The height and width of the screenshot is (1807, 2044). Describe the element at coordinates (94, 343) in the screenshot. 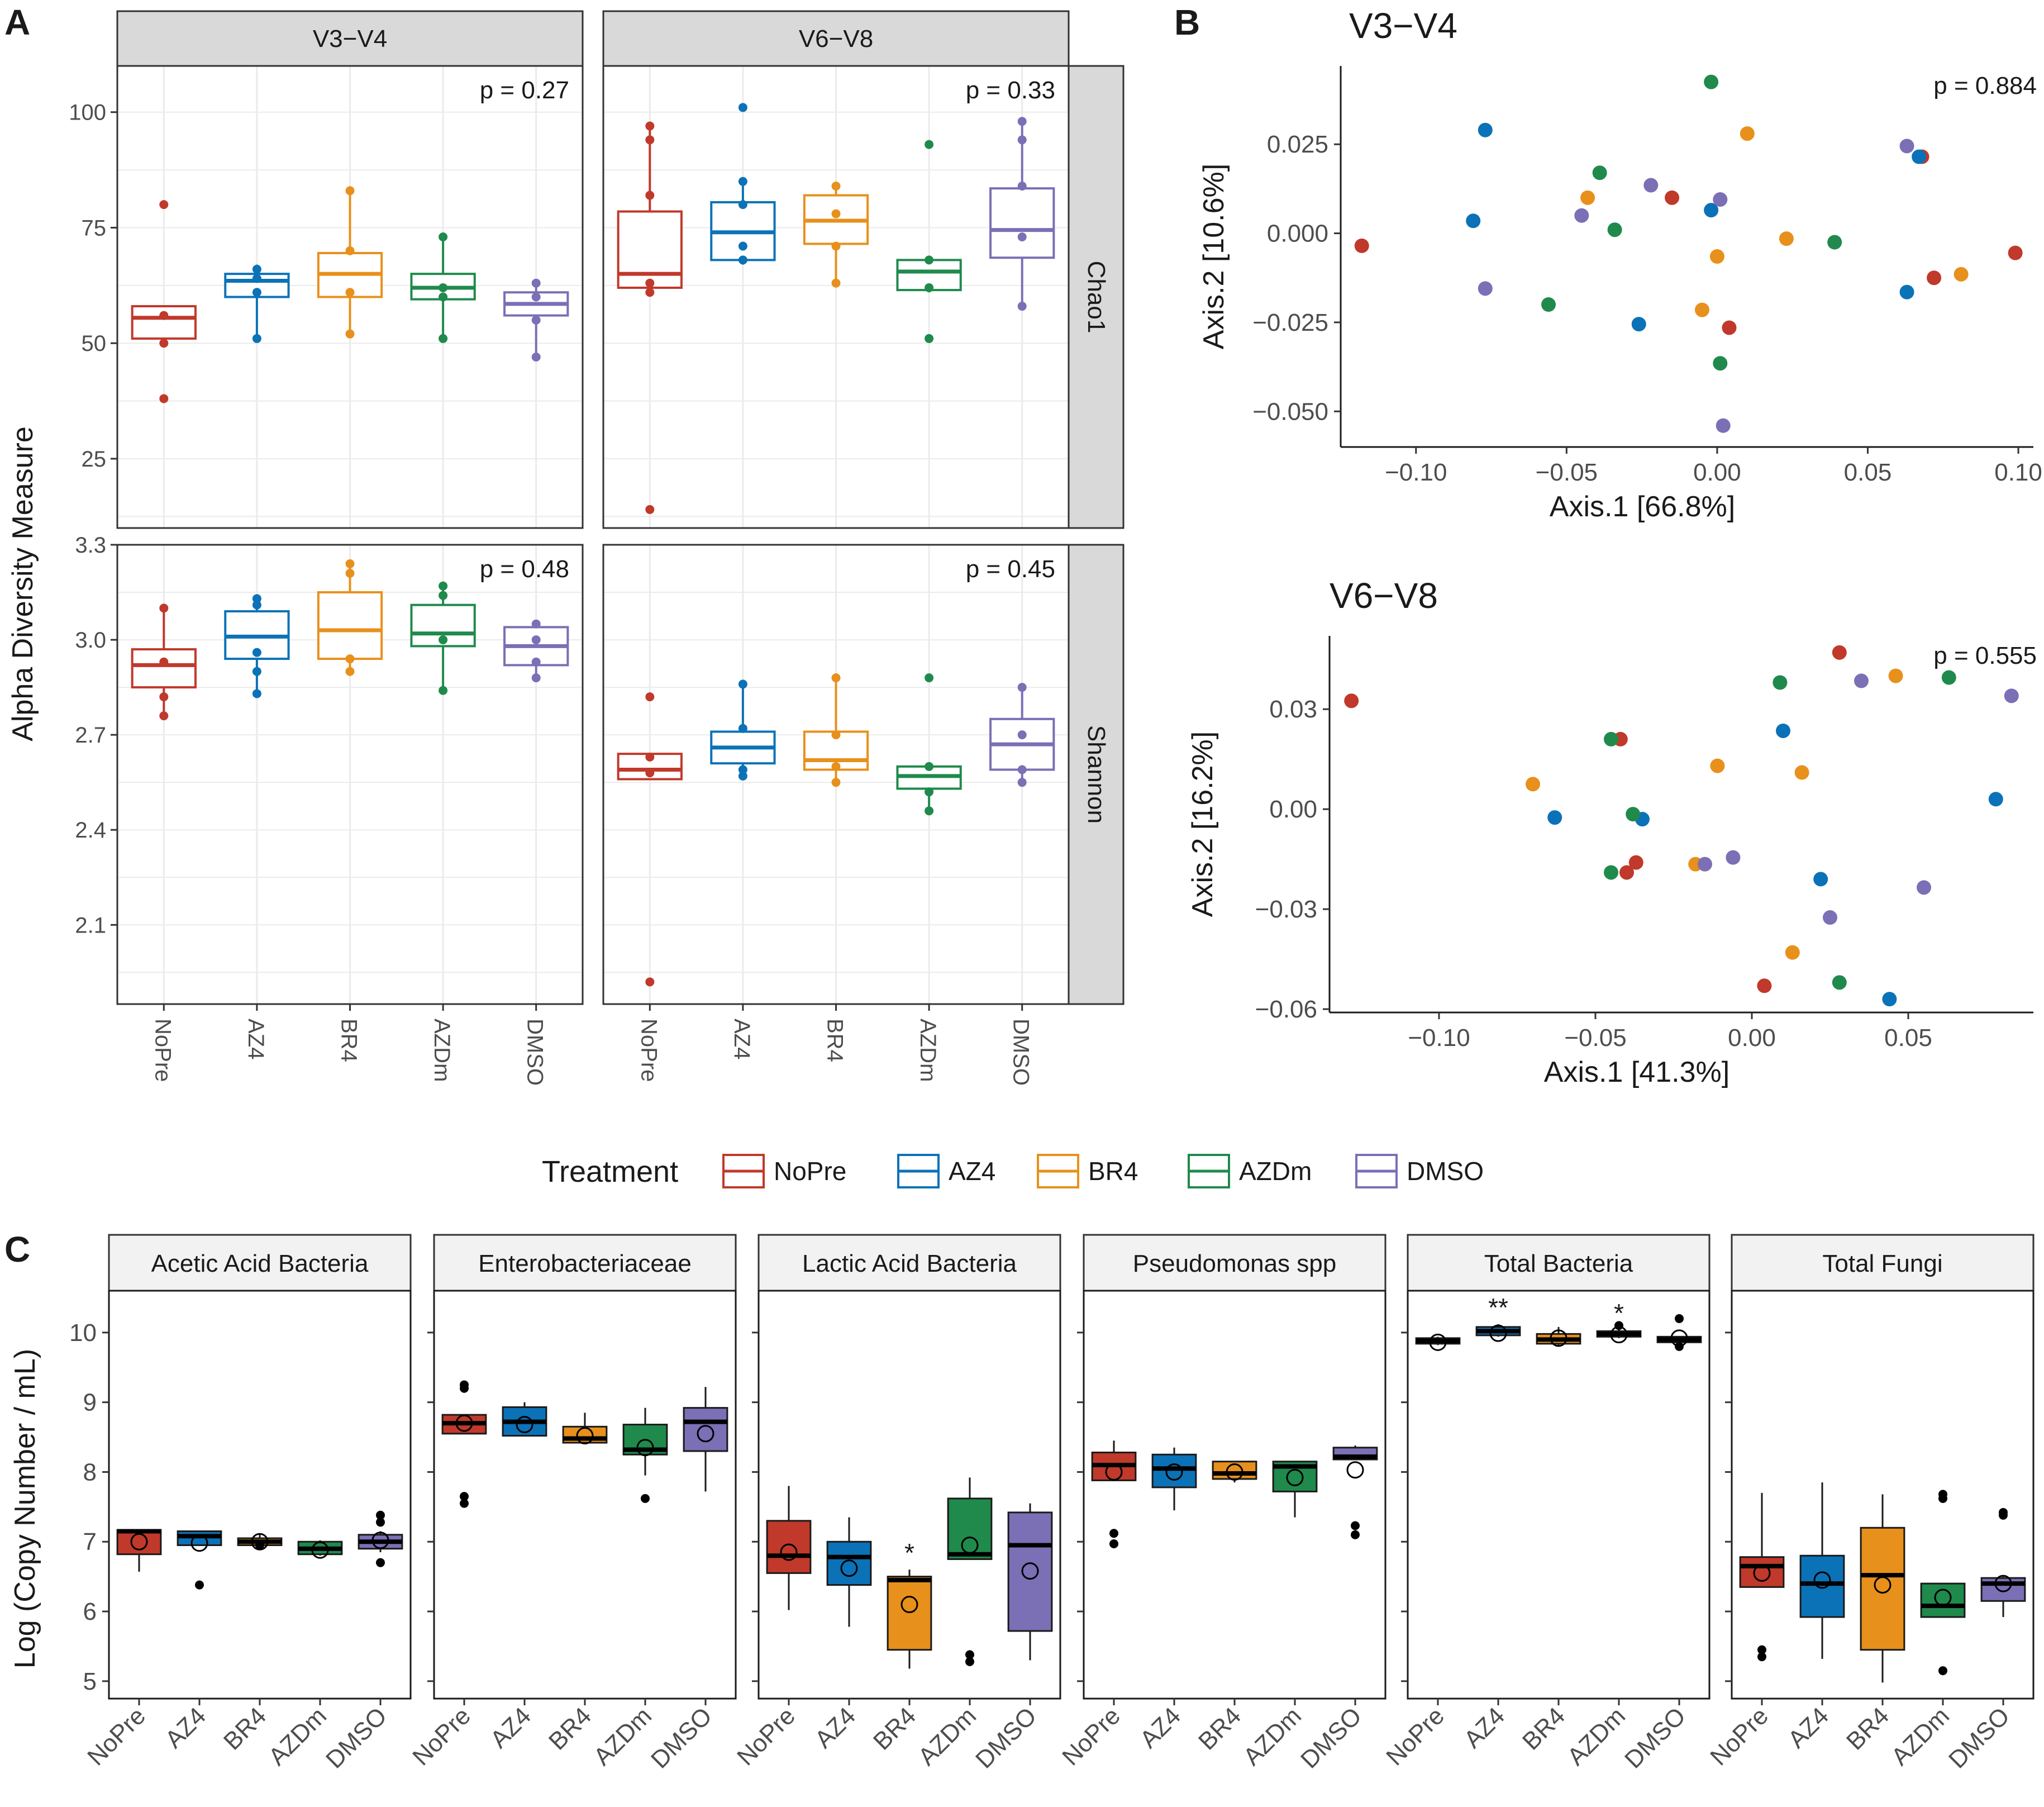

I see `y-tick-label: 50` at that location.